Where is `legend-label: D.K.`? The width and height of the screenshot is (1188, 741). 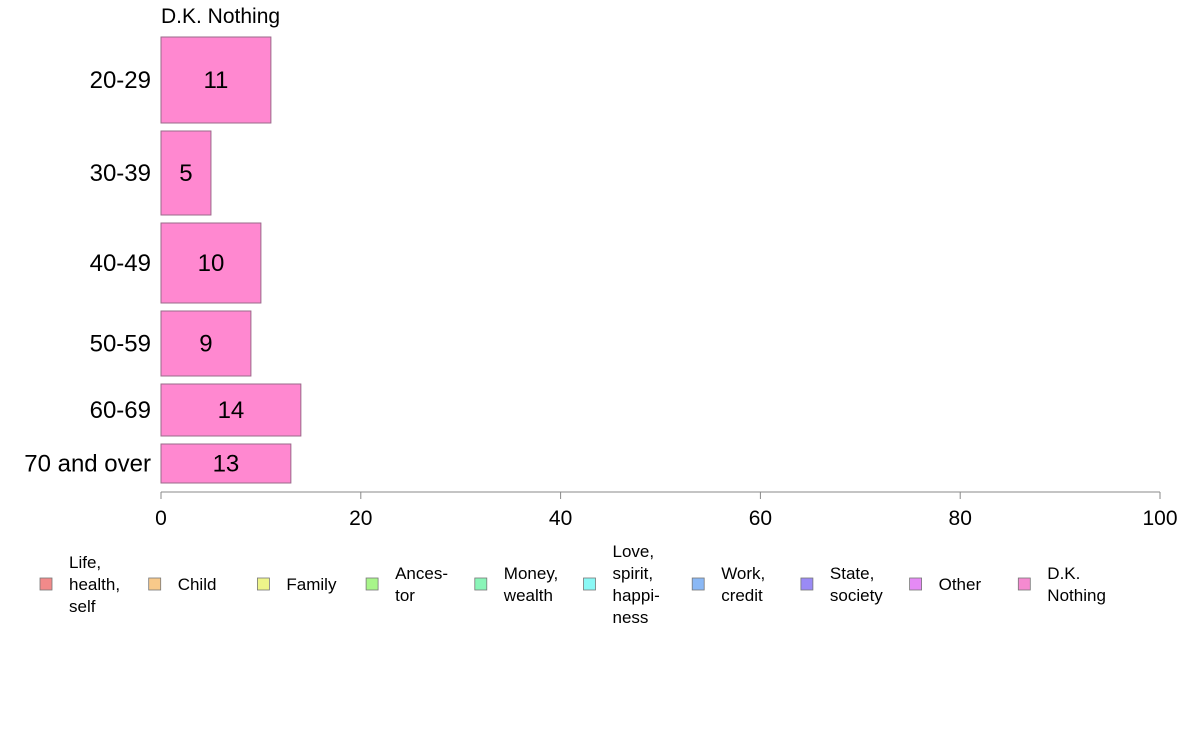
legend-label: D.K. is located at coordinates (1063, 573).